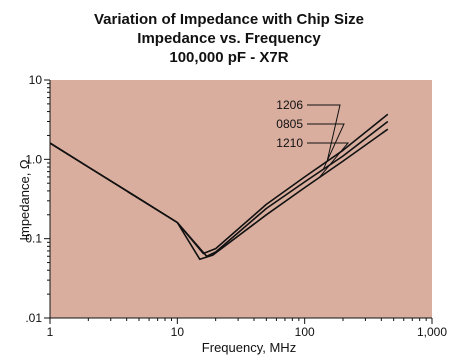  I want to click on legend-label-1206: 1206, so click(289, 105).